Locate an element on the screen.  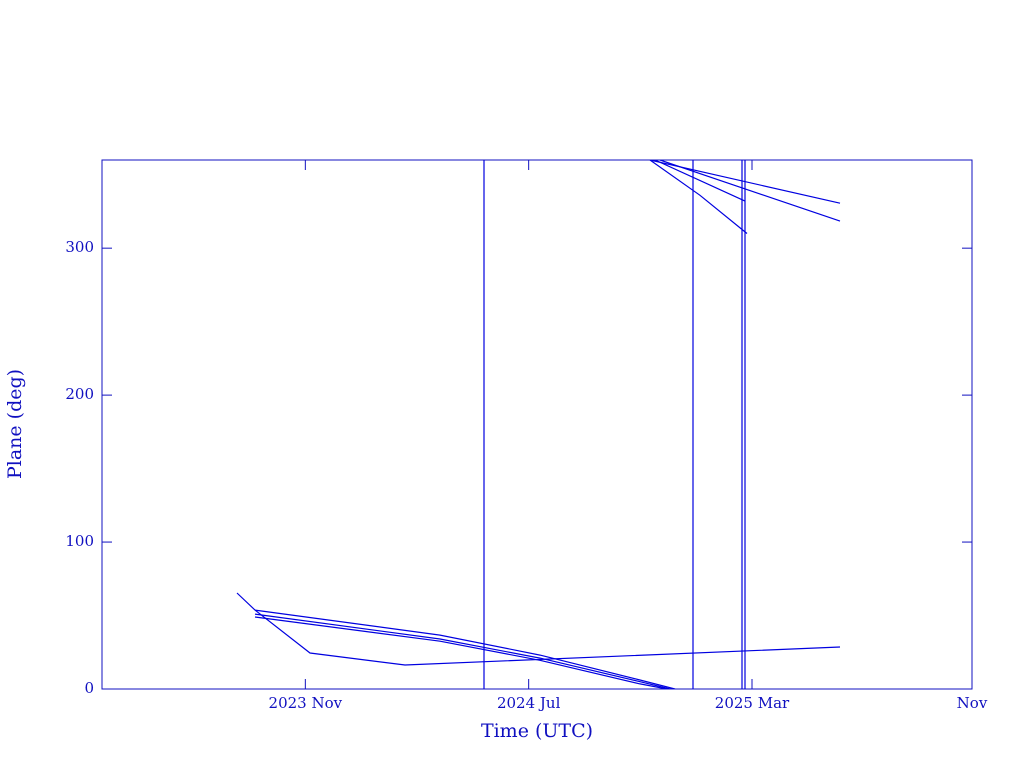
x-tick-label: 2024 Jul is located at coordinates (529, 703).